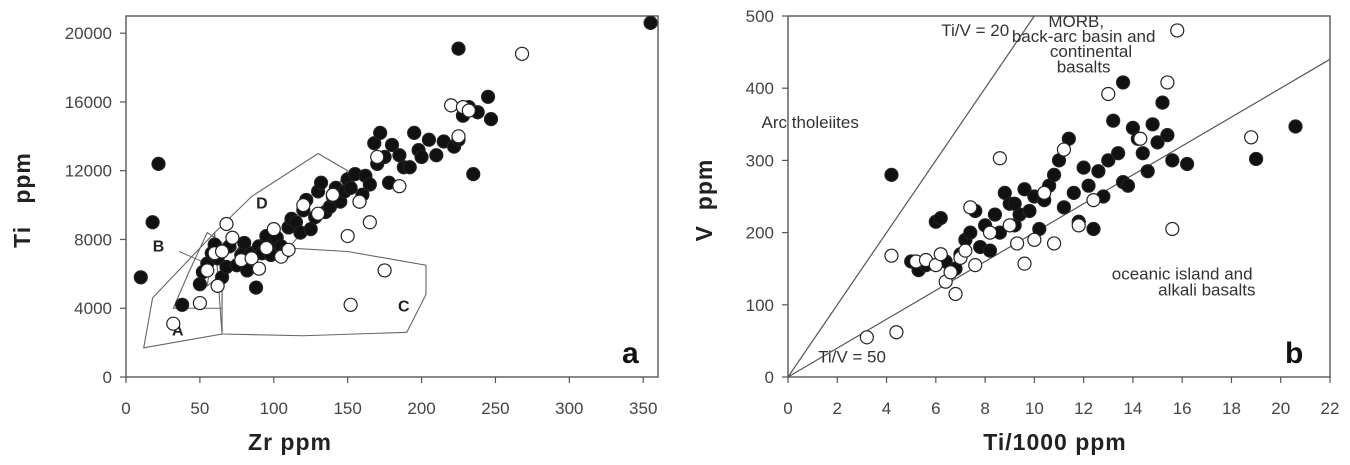 The width and height of the screenshot is (1350, 465). Describe the element at coordinates (984, 408) in the screenshot. I see `x-tick-label: 8` at that location.